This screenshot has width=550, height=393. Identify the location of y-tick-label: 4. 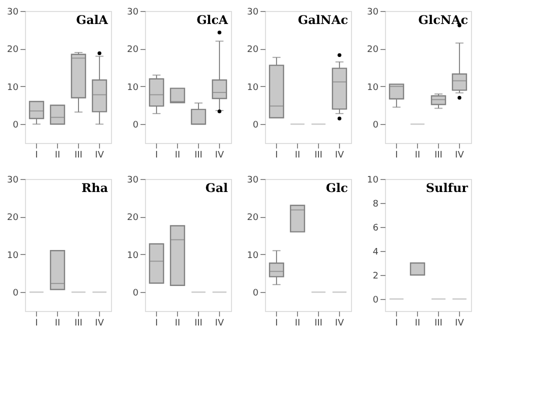
(375, 253).